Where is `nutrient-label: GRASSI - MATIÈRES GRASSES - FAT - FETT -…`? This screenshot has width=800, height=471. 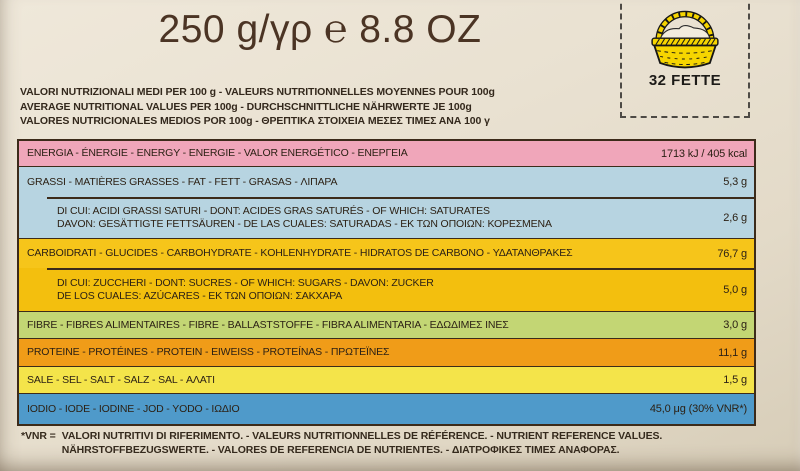
nutrient-label: GRASSI - MATIÈRES GRASSES - FAT - FETT -… is located at coordinates (182, 181).